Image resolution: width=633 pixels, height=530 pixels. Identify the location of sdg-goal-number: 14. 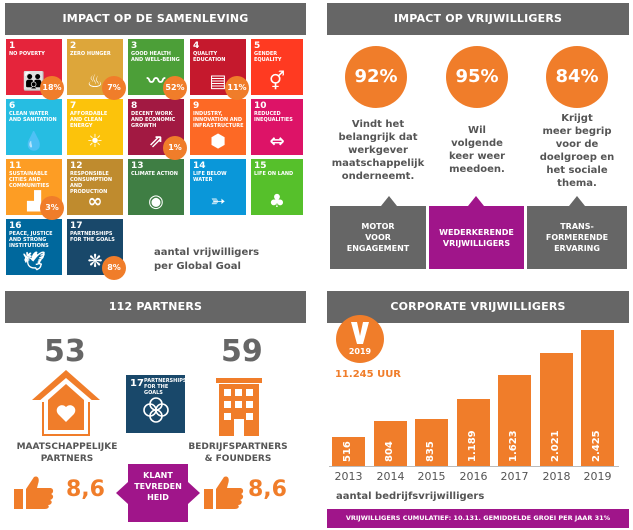
(199, 166).